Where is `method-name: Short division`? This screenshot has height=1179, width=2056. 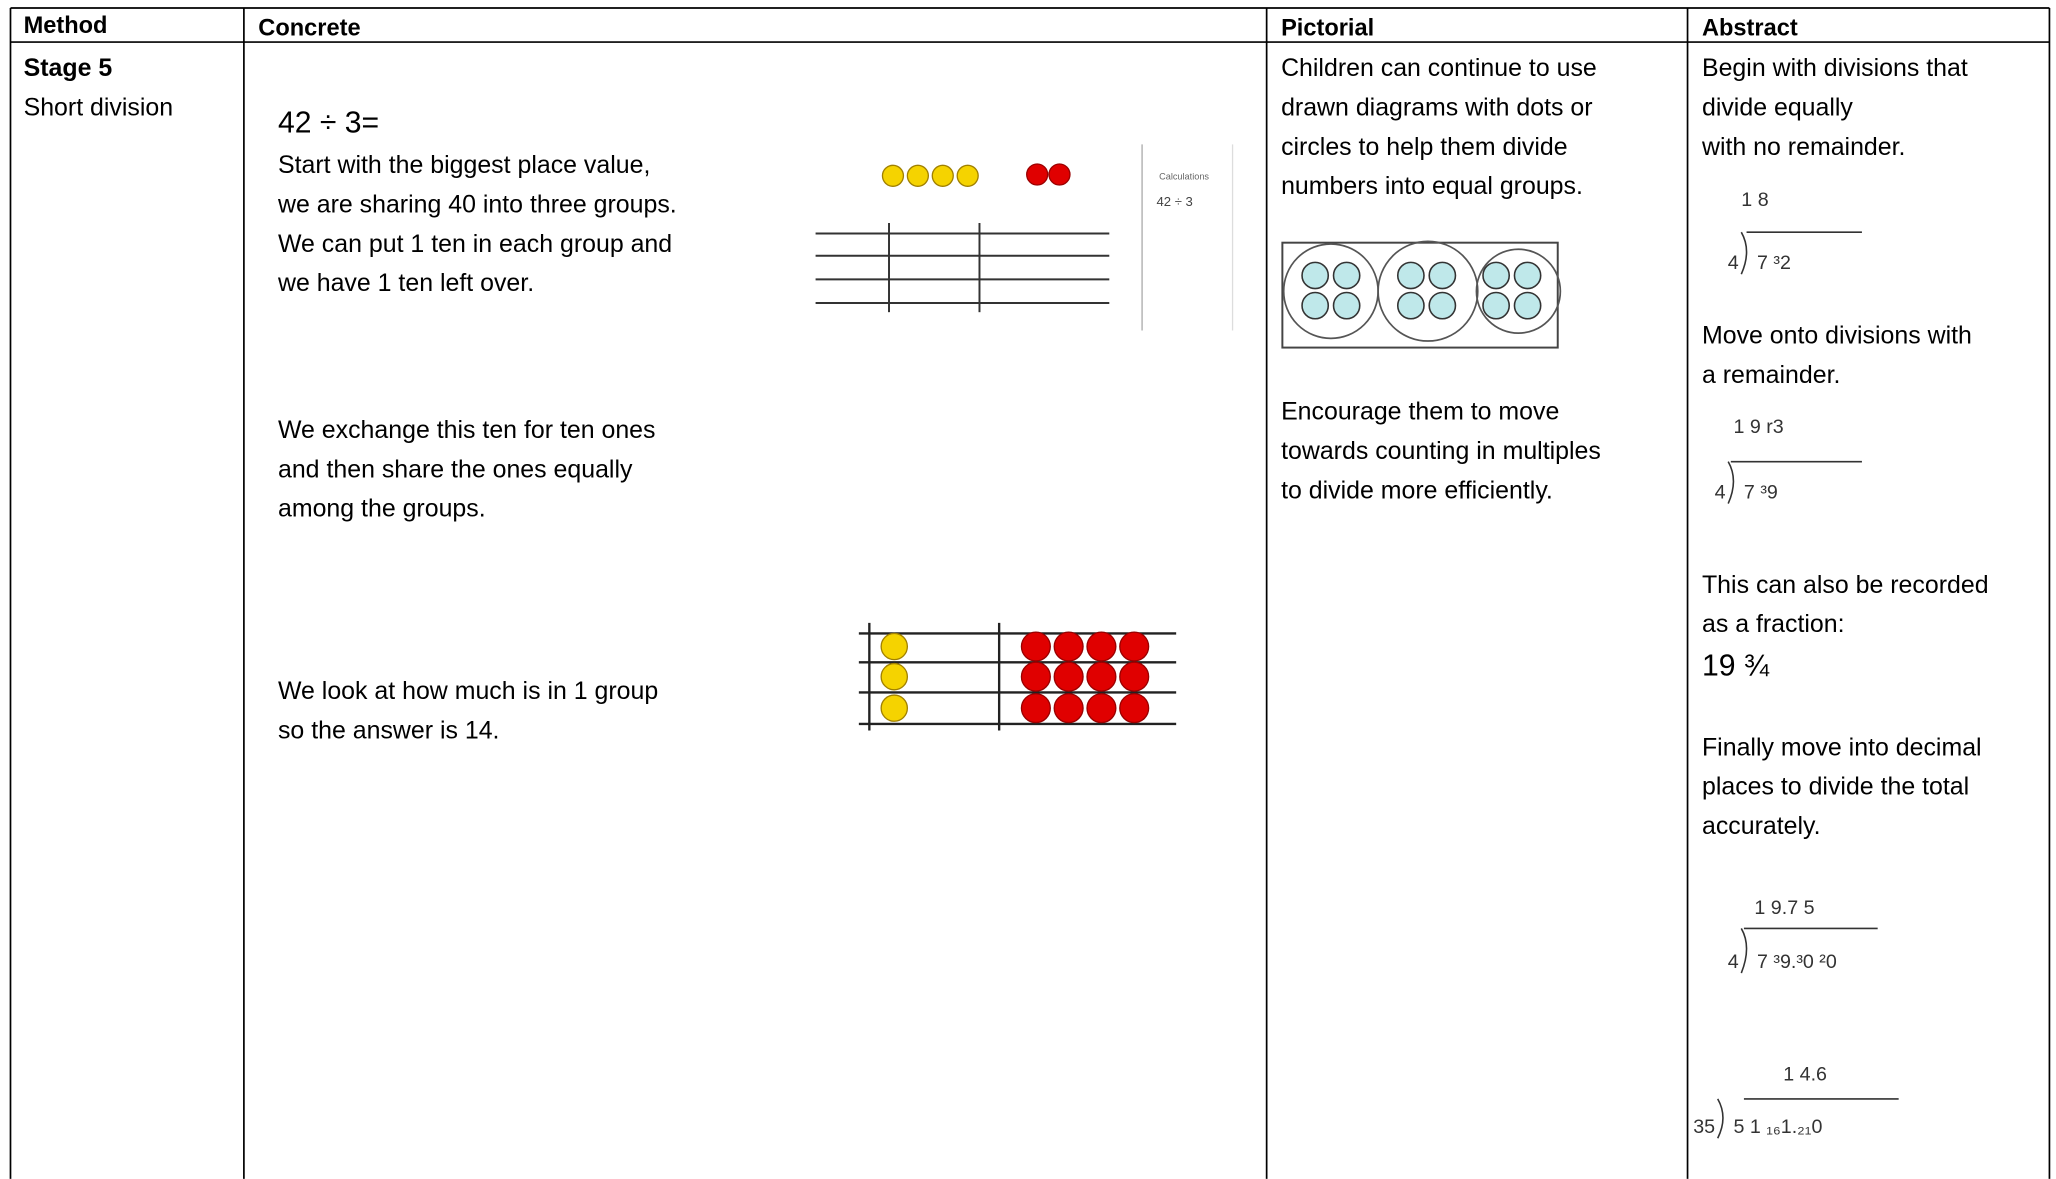
method-name: Short division is located at coordinates (99, 107).